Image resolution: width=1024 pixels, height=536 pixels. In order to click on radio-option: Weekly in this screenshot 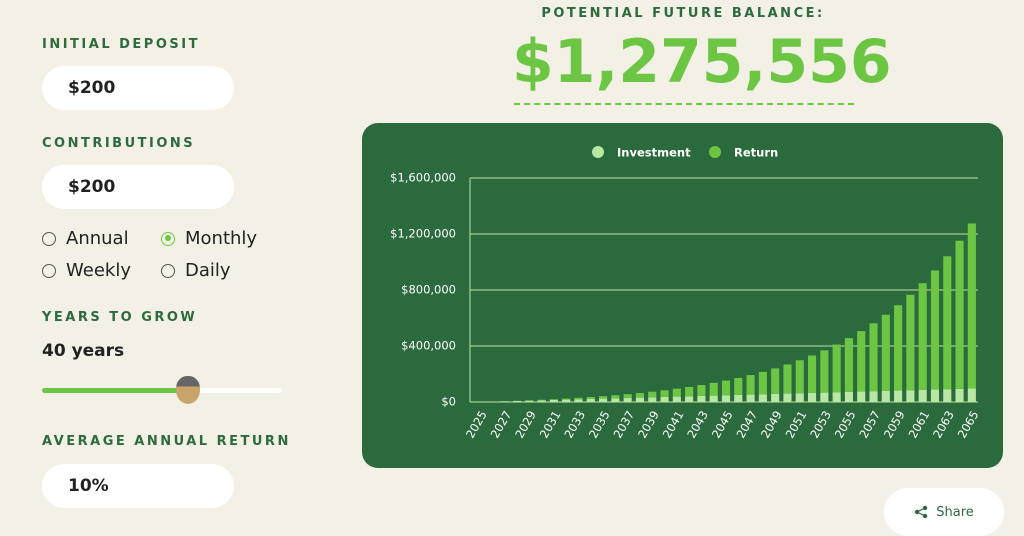, I will do `click(86, 270)`.